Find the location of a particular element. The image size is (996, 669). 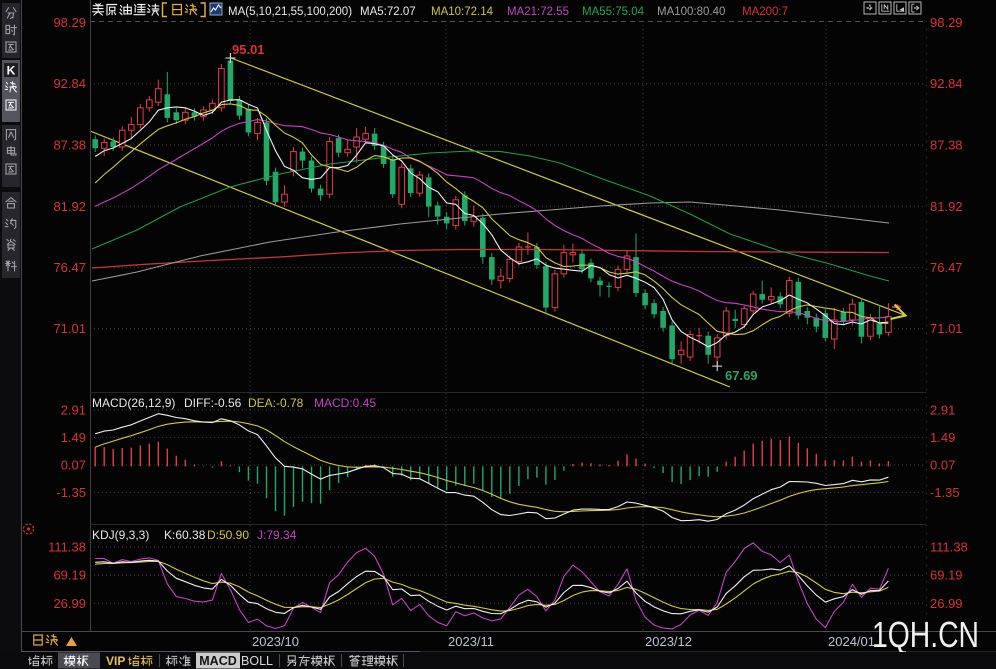

svg-text: 1QH.CN is located at coordinates (925, 634).